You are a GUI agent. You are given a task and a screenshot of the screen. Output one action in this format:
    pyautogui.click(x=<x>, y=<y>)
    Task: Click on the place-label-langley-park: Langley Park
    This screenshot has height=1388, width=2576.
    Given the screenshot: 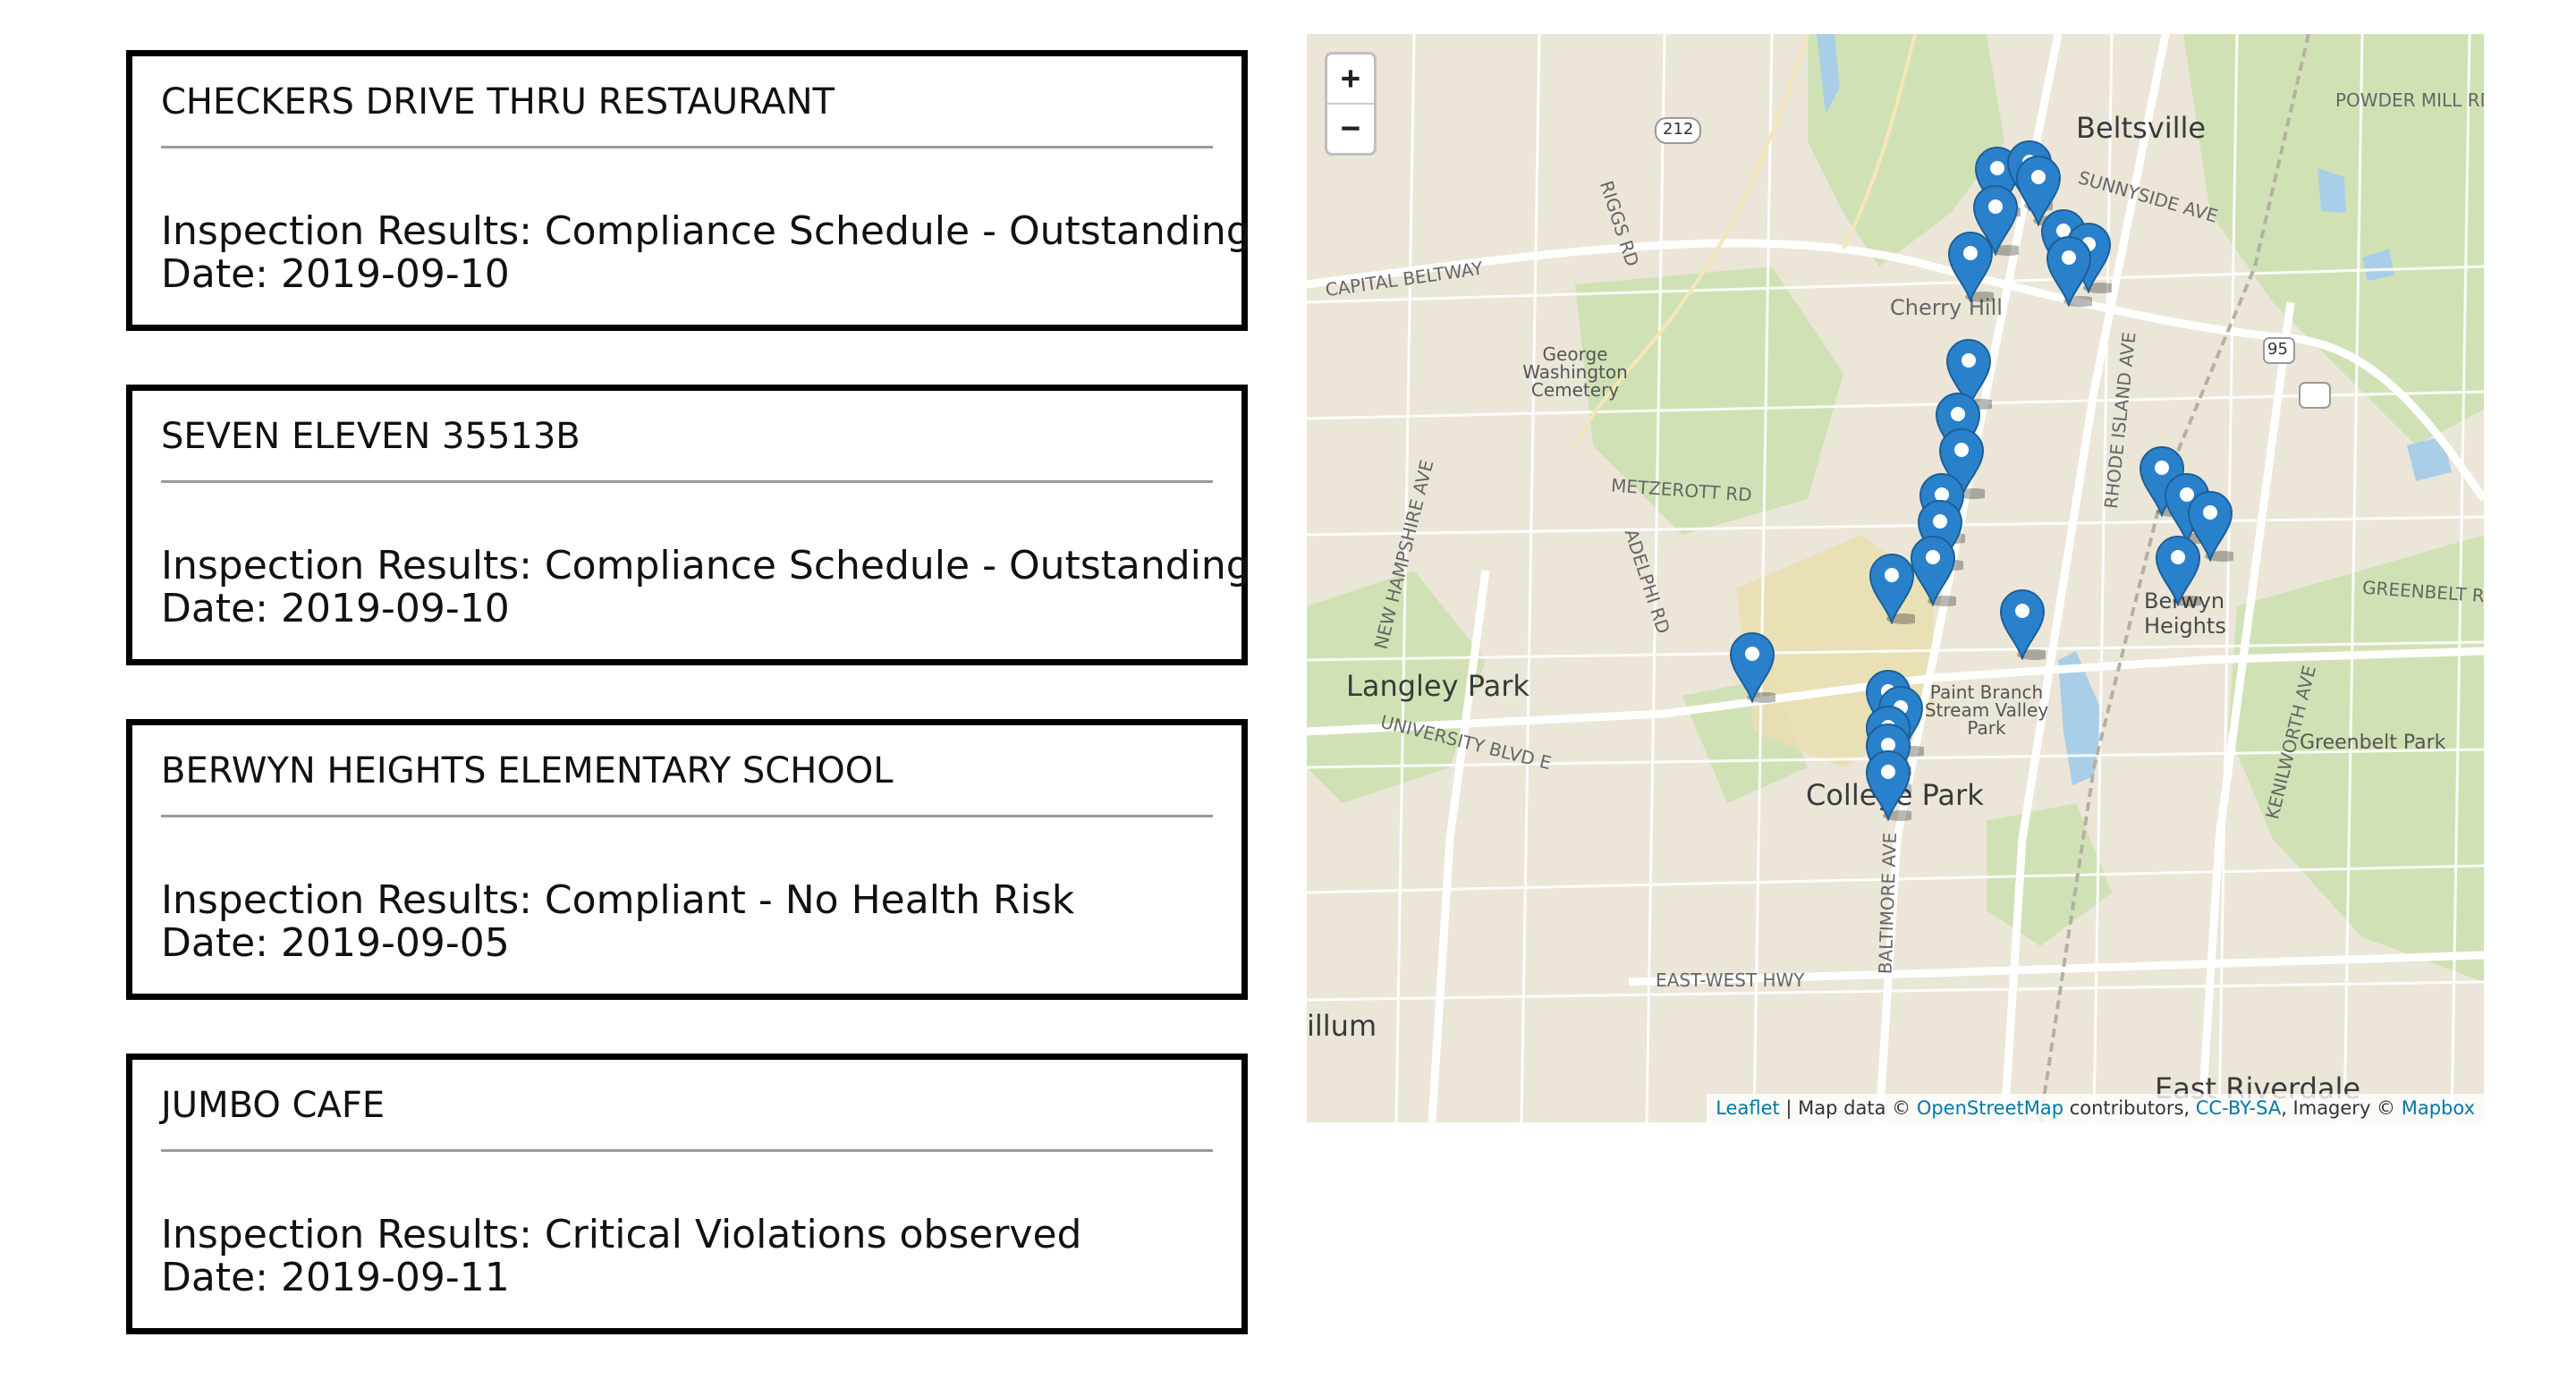 What is the action you would take?
    pyautogui.click(x=1438, y=686)
    